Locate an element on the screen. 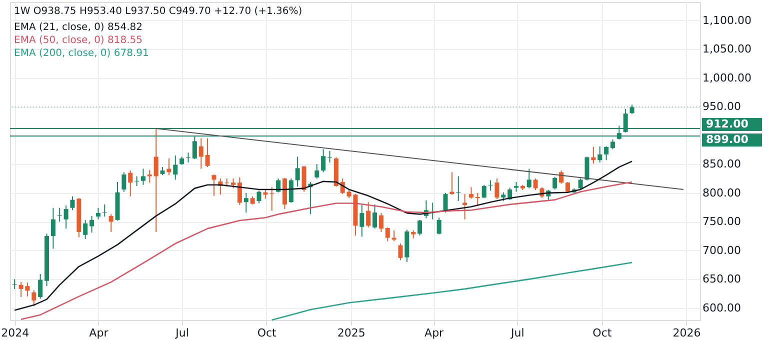 The image size is (768, 362). y-tick-label: 600.00 is located at coordinates (721, 307).